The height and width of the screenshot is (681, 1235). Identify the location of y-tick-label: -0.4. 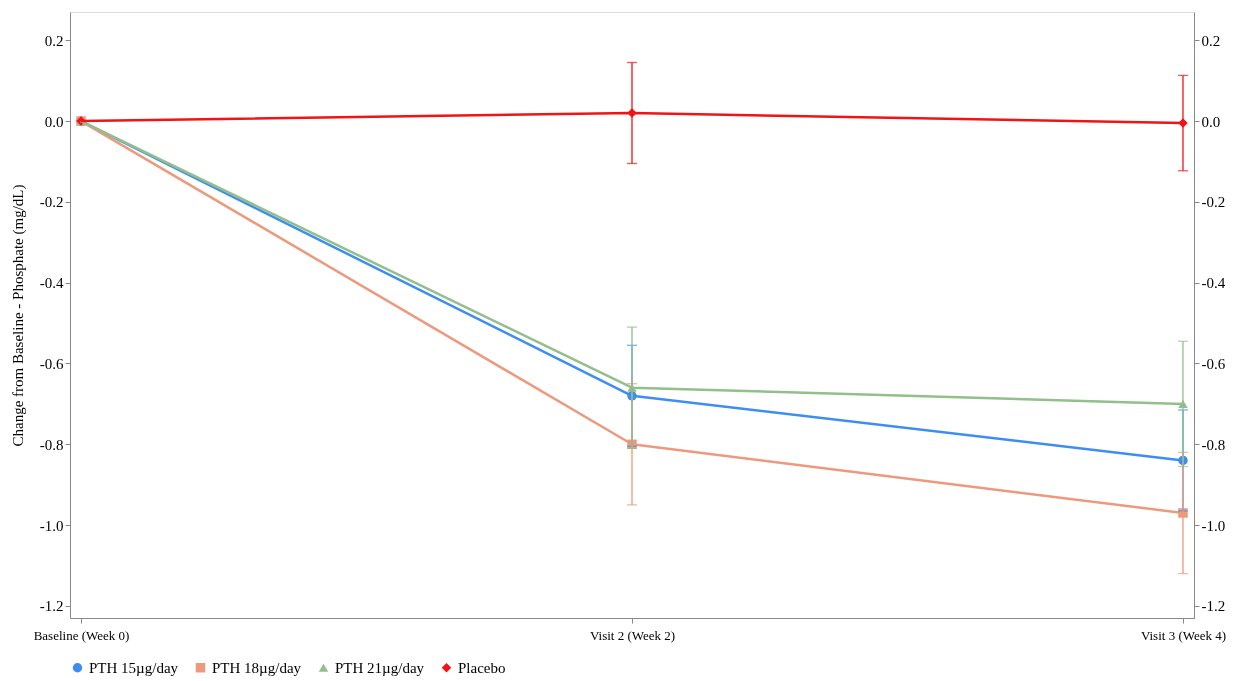
(51, 283).